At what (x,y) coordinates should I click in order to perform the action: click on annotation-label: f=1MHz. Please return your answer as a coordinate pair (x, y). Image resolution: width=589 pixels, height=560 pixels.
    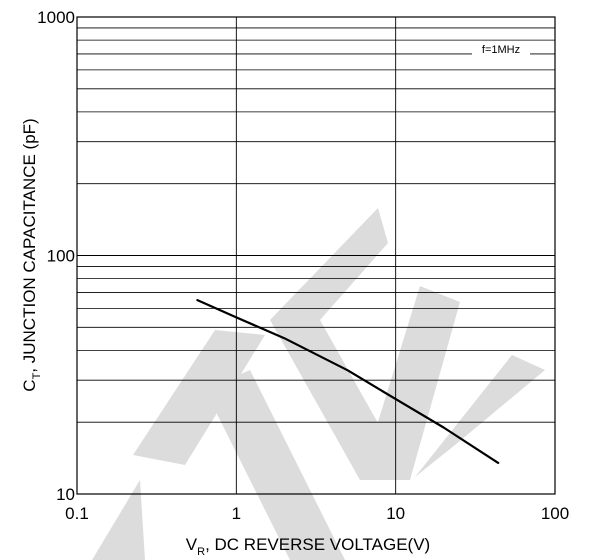
    Looking at the image, I should click on (501, 50).